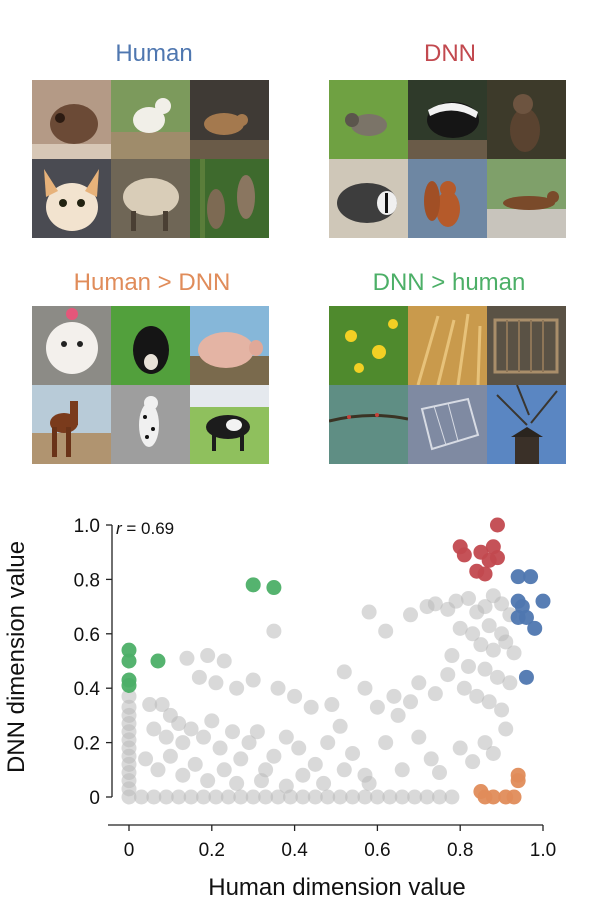 The height and width of the screenshot is (906, 593). I want to click on bird-feeder-photo, so click(526, 424).